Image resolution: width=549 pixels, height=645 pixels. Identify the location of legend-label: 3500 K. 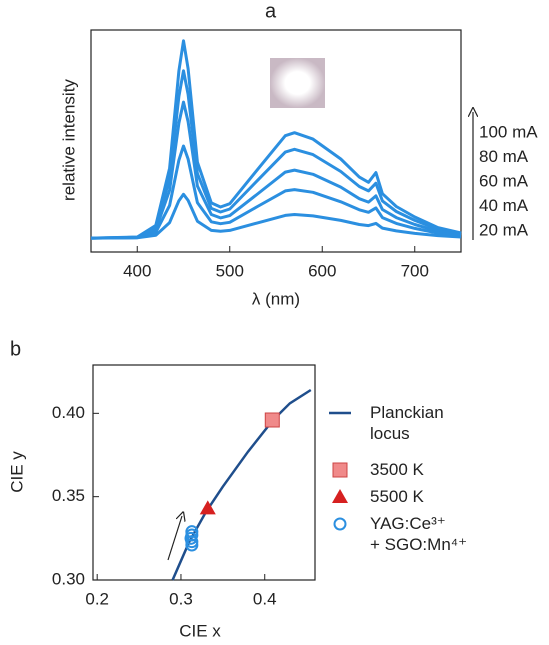
(397, 469).